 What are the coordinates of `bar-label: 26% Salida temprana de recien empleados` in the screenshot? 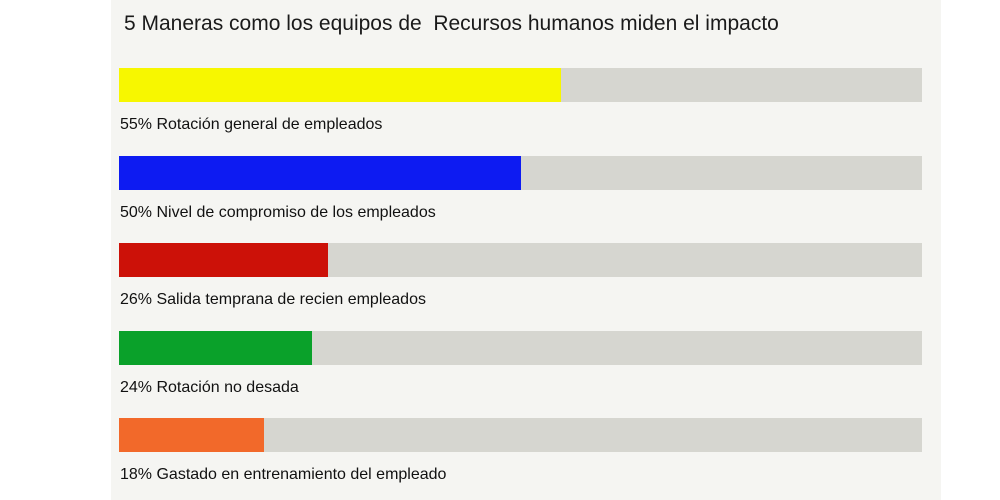 It's located at (273, 299).